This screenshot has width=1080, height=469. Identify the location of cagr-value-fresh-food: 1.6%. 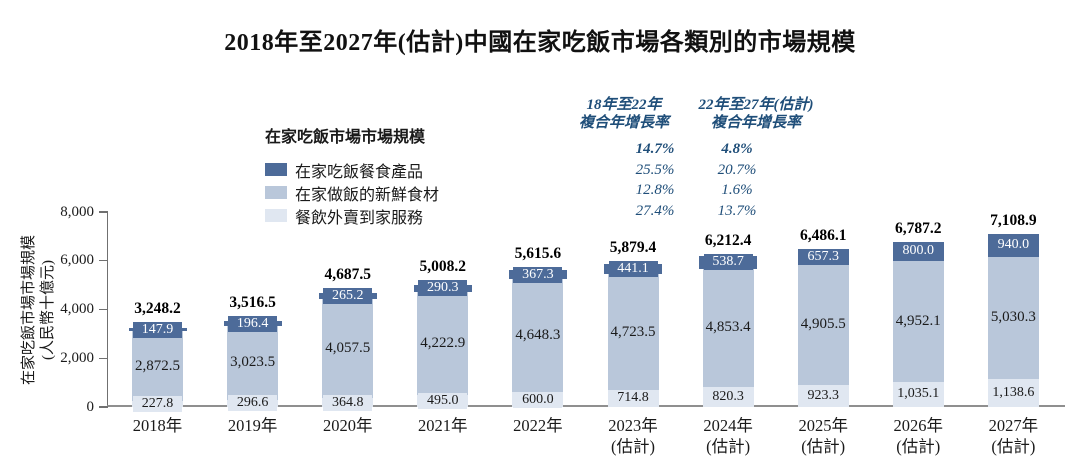
(737, 190).